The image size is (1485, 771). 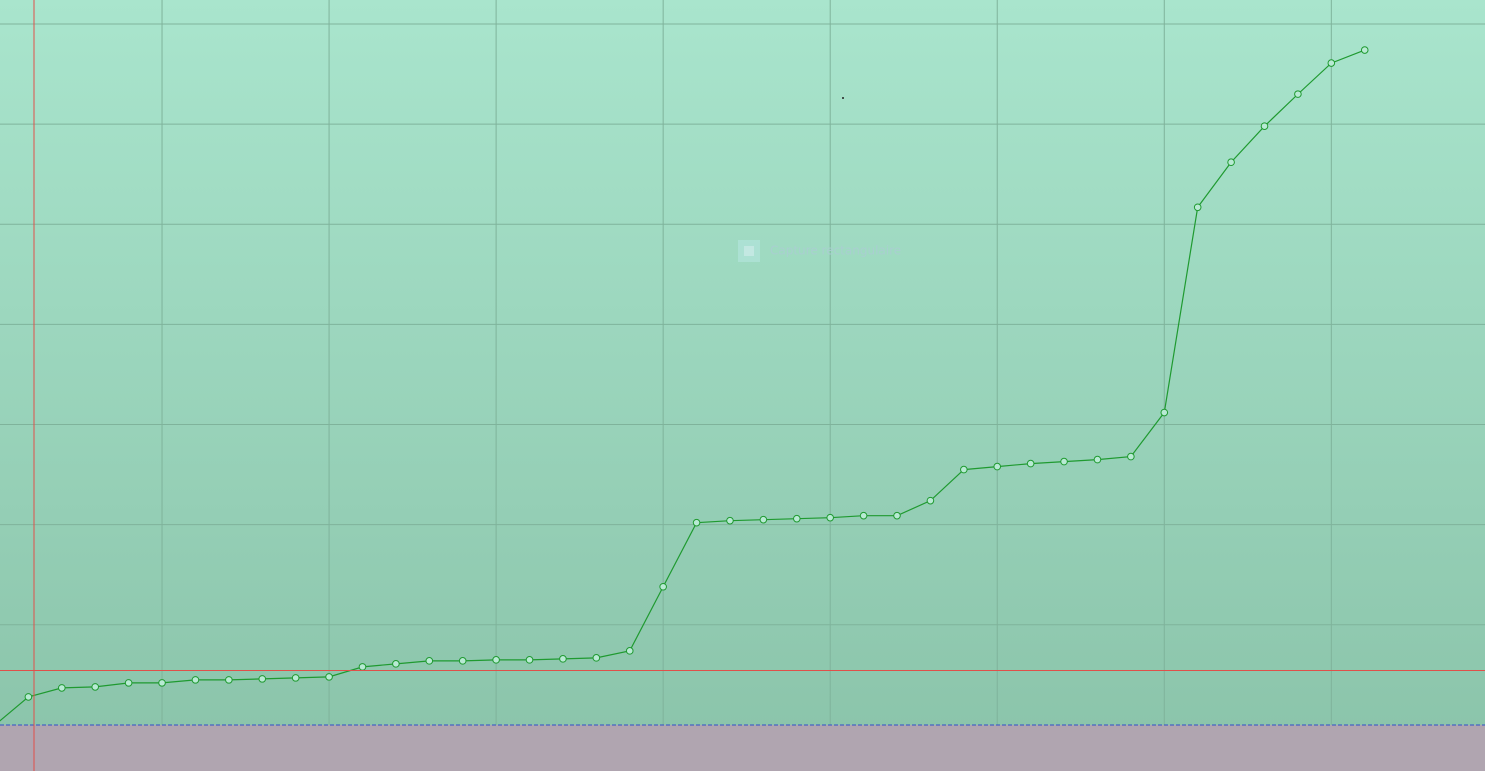 What do you see at coordinates (749, 251) in the screenshot?
I see `overlay-icon-inner` at bounding box center [749, 251].